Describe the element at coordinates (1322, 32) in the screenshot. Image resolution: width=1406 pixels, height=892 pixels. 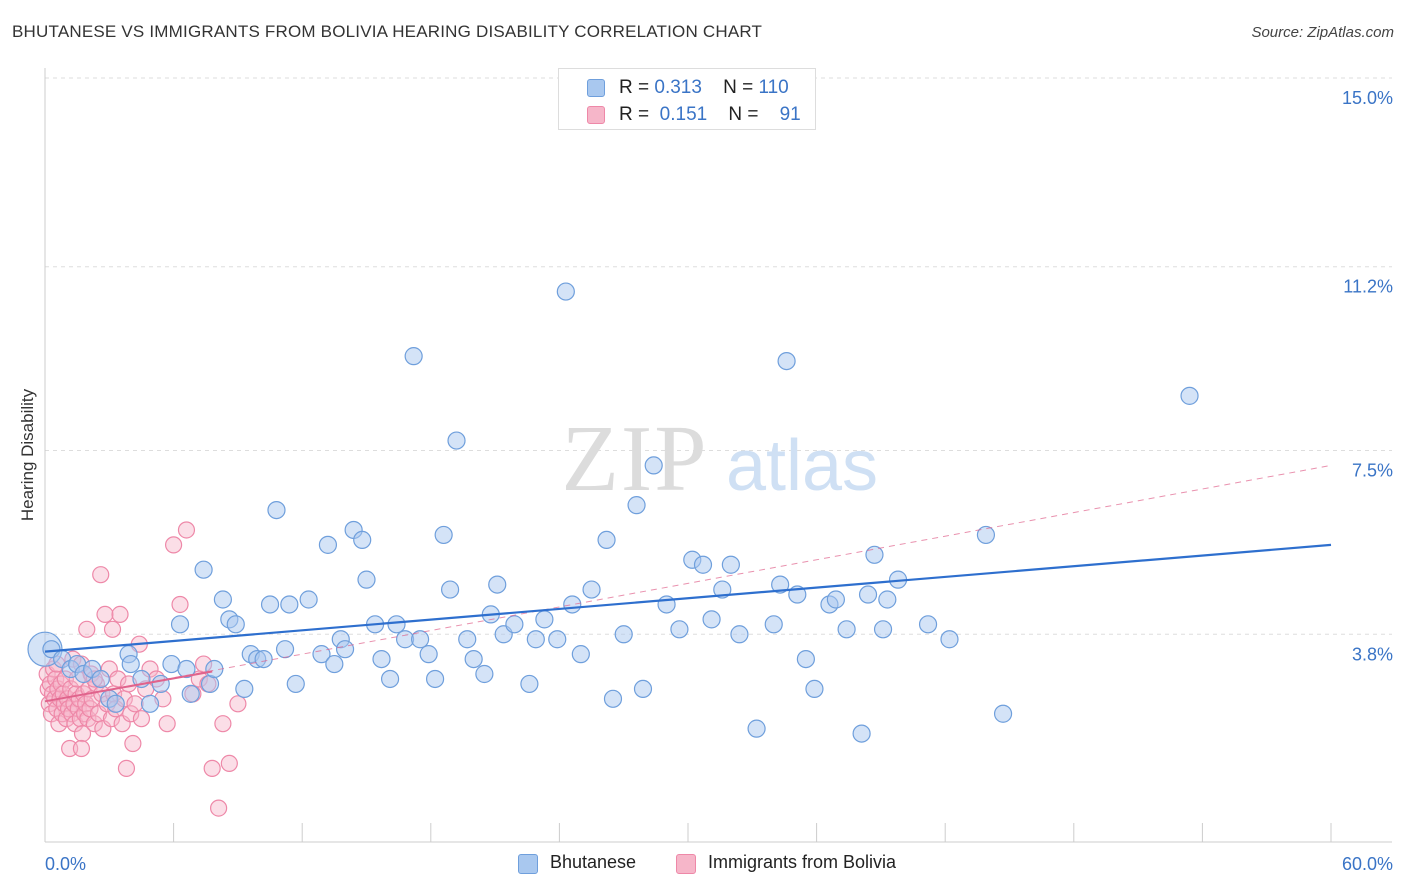
I see `source-label: Source: ZipAtlas.com` at that location.